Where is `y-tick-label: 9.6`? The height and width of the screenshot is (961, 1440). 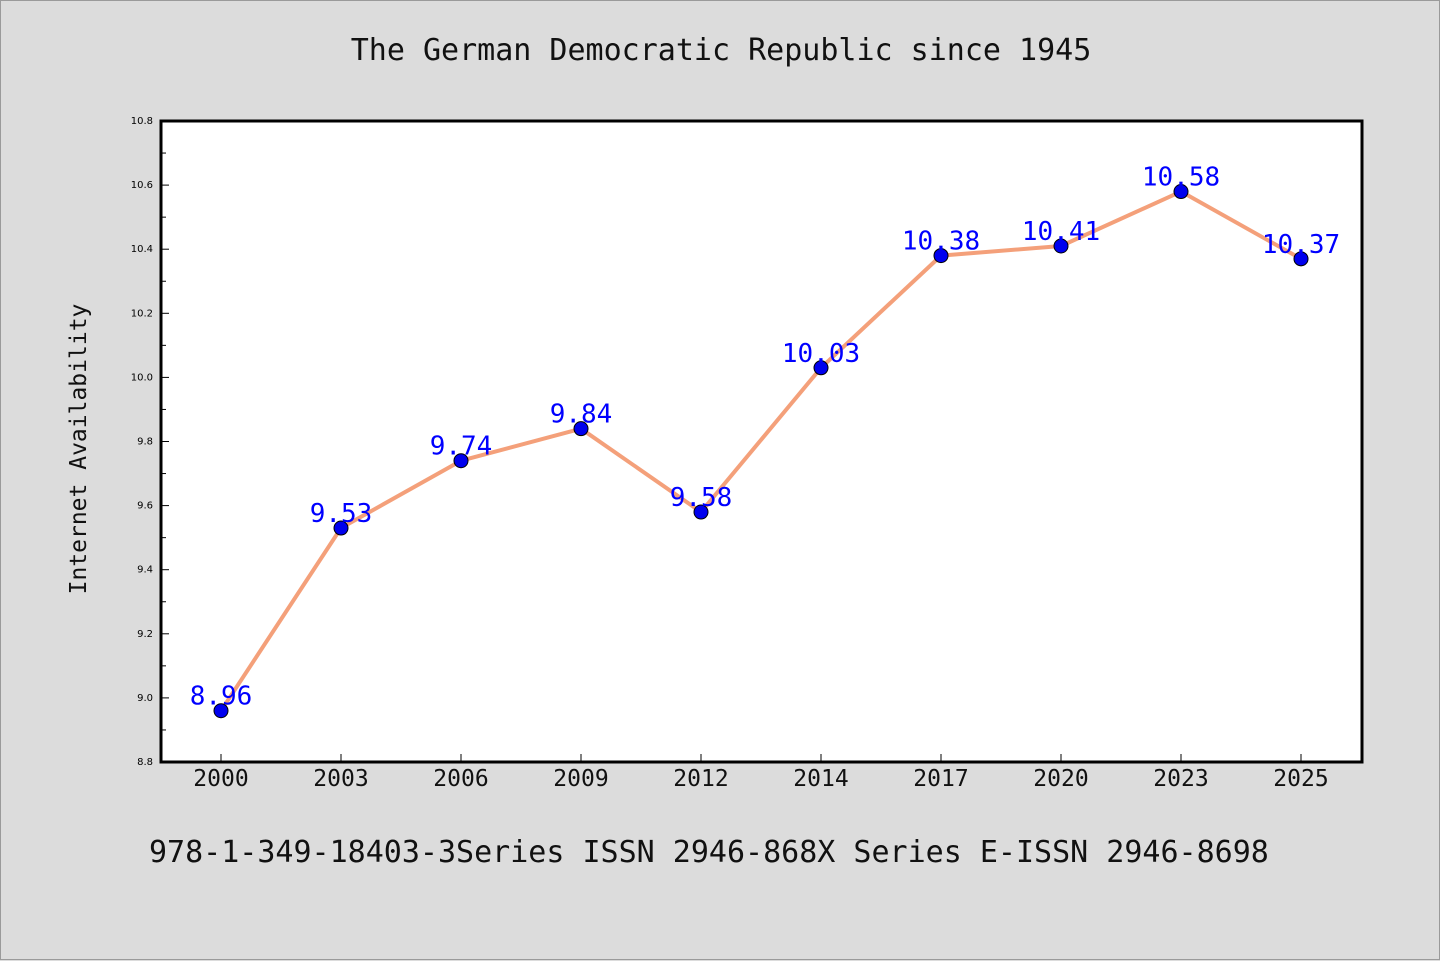
y-tick-label: 9.6 is located at coordinates (145, 506).